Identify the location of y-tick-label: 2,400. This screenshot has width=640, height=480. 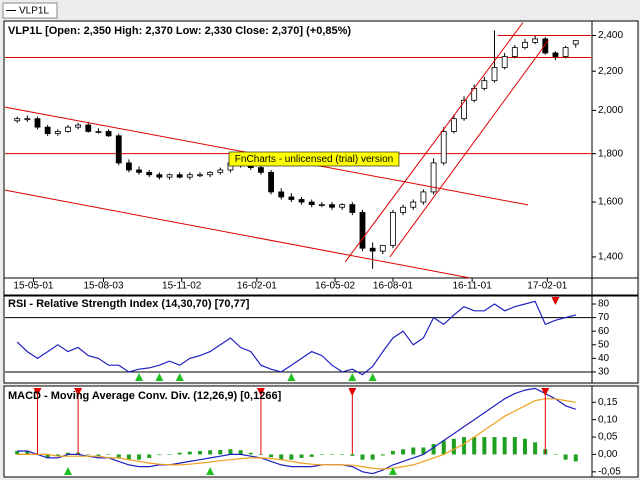
(610, 35).